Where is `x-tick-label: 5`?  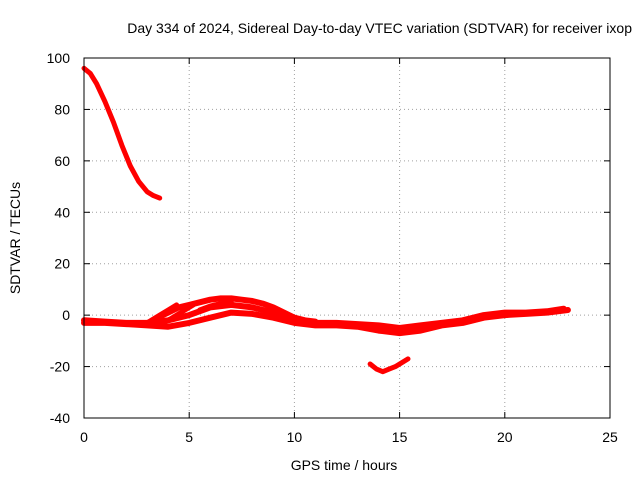 x-tick-label: 5 is located at coordinates (189, 437).